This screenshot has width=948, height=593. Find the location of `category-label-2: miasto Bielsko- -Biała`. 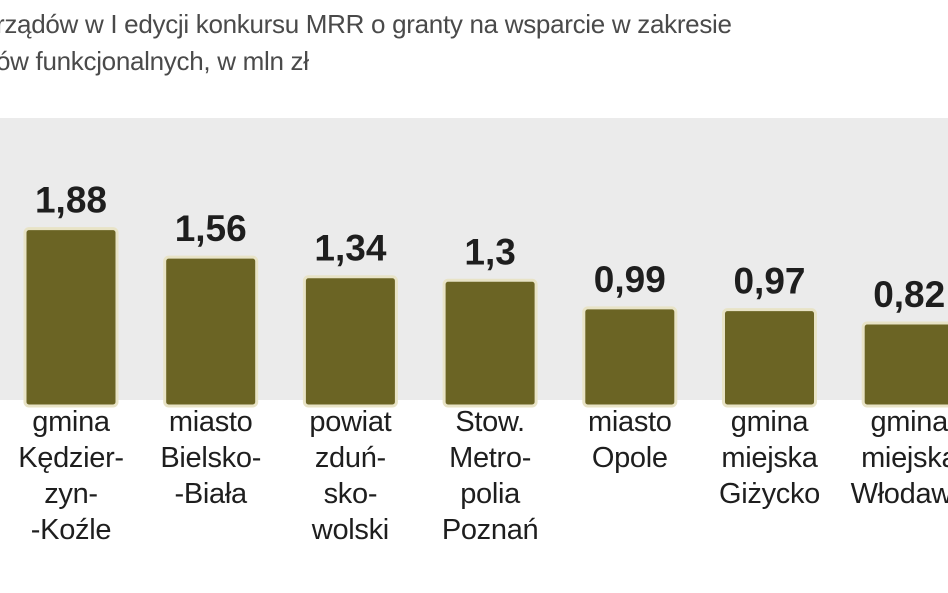

category-label-2: miasto Bielsko- -Biała is located at coordinates (211, 458).